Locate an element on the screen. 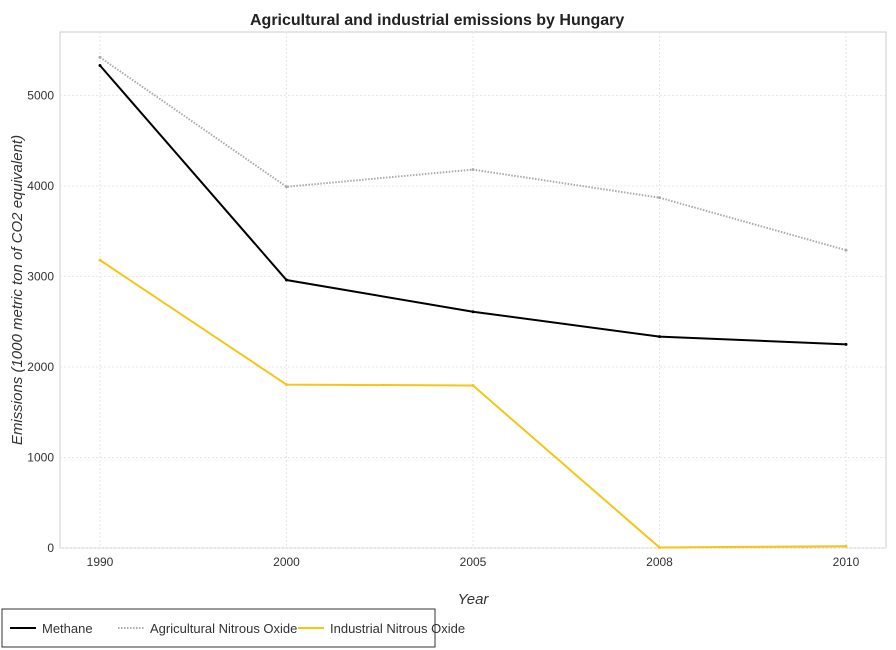 The height and width of the screenshot is (650, 896). x-axis-ticks: 1990 2000 2005 2008 2010 is located at coordinates (473, 562).